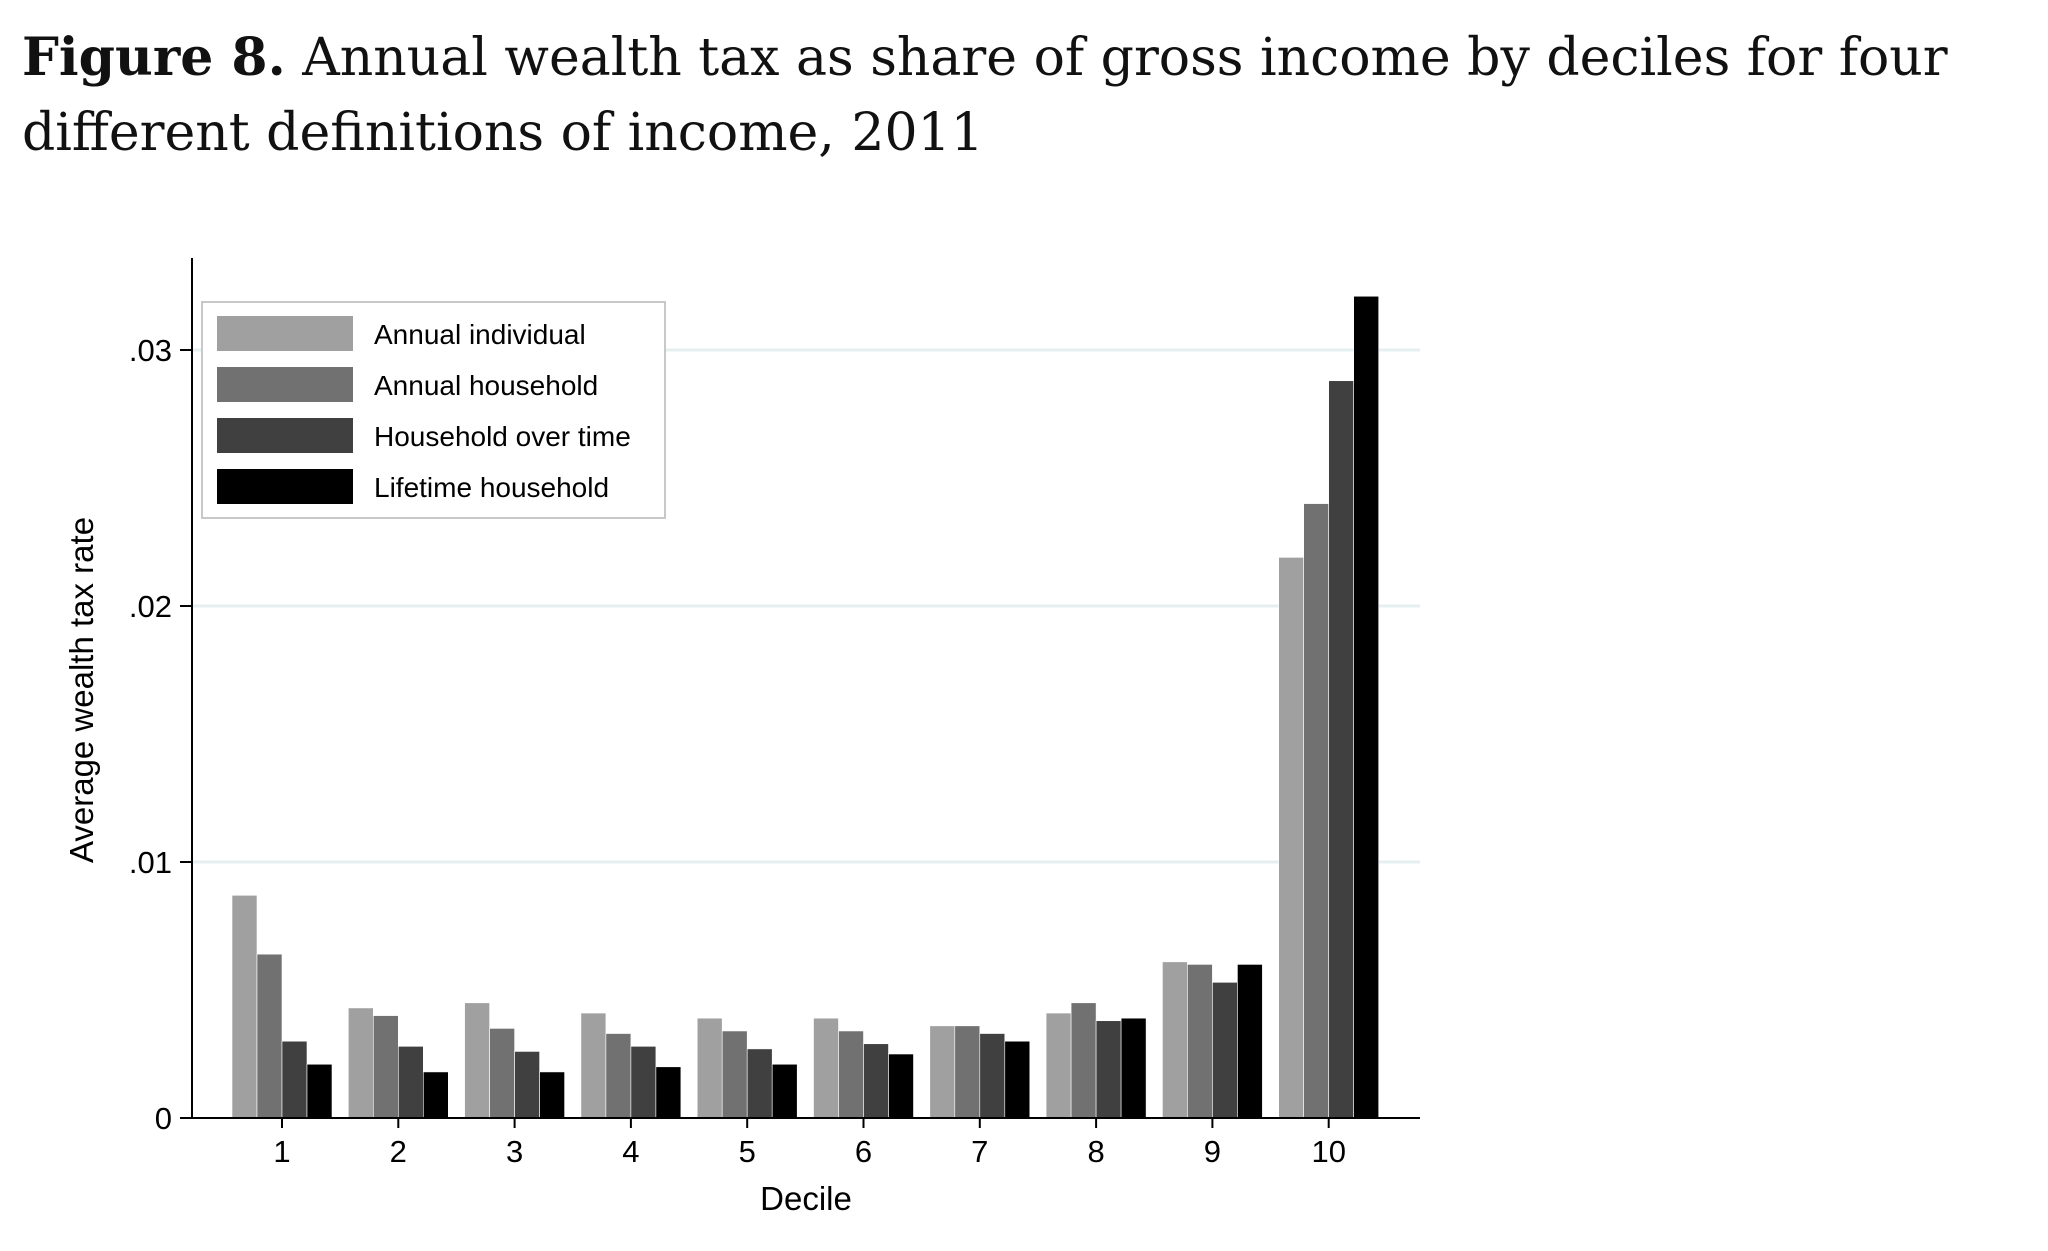  I want to click on x-tick-label: 7, so click(979, 1151).